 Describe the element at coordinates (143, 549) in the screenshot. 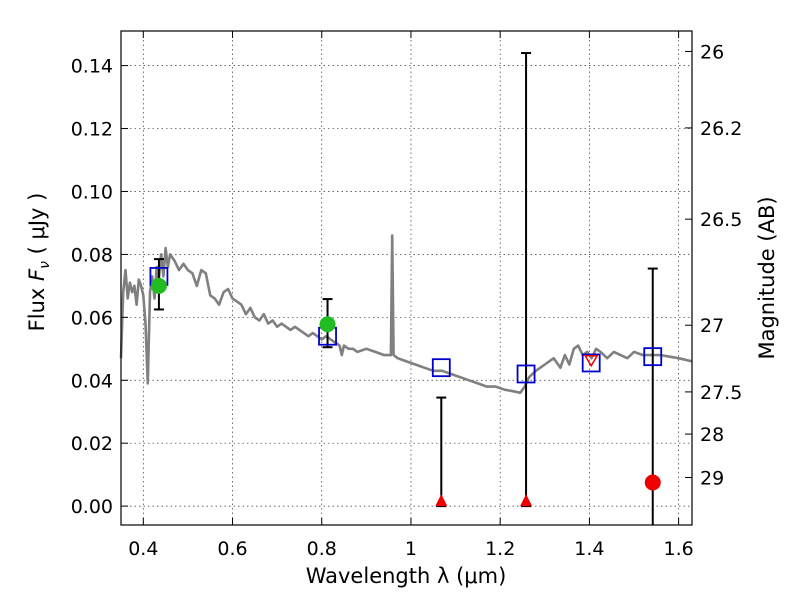

I see `x-tick-label: 0.4` at that location.